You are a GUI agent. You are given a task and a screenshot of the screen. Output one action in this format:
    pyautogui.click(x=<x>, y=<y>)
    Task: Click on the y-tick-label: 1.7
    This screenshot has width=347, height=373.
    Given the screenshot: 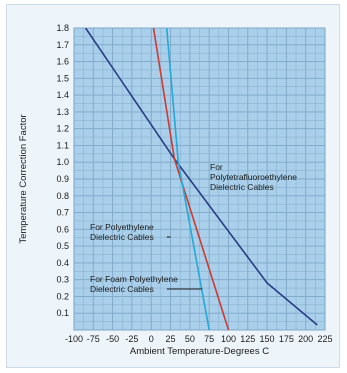 What is the action you would take?
    pyautogui.click(x=62, y=45)
    